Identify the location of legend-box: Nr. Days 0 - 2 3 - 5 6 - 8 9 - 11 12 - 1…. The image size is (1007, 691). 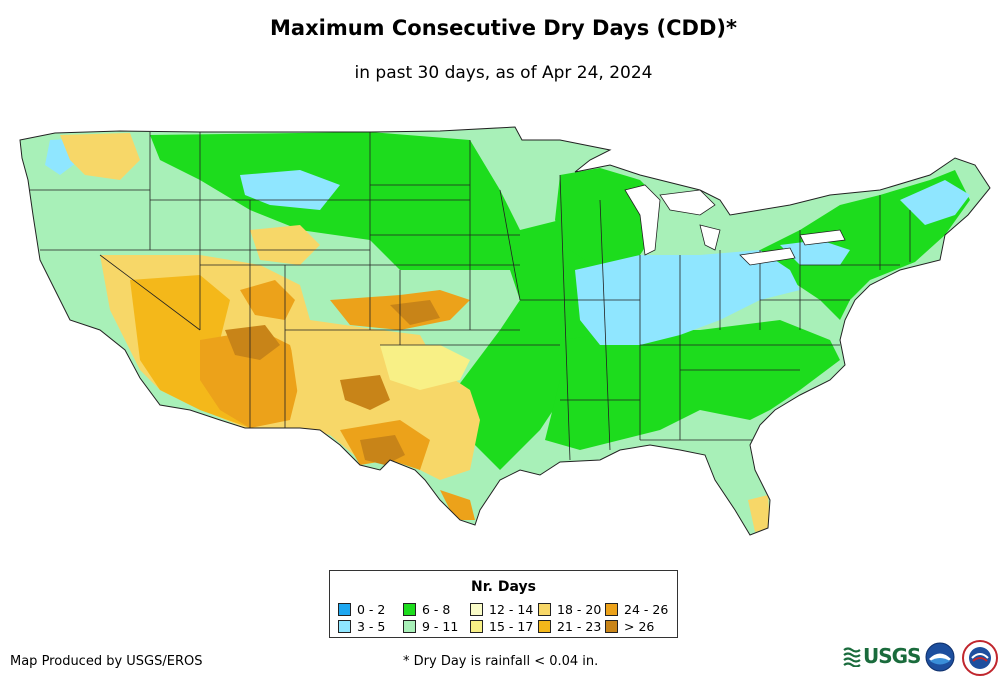
(503, 604).